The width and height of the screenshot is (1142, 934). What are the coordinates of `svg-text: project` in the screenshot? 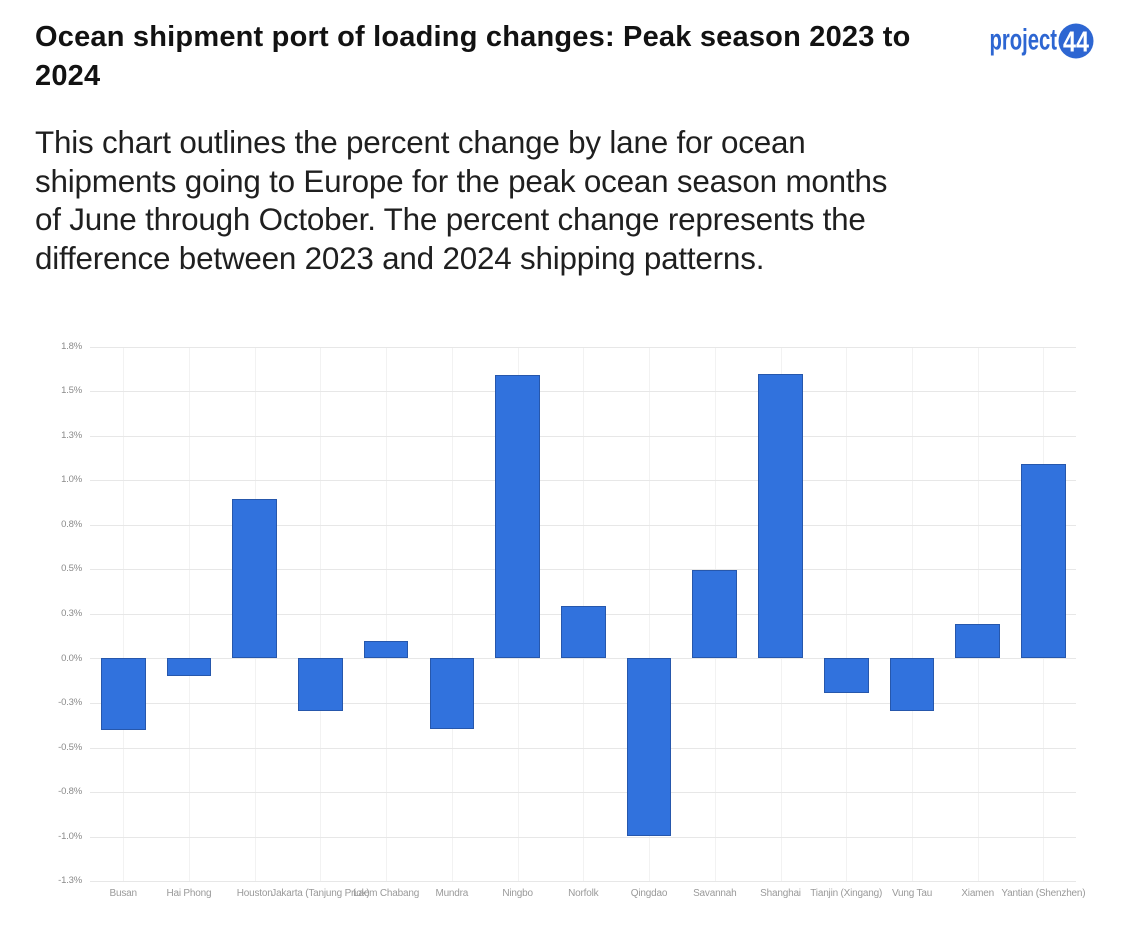 It's located at (1024, 40).